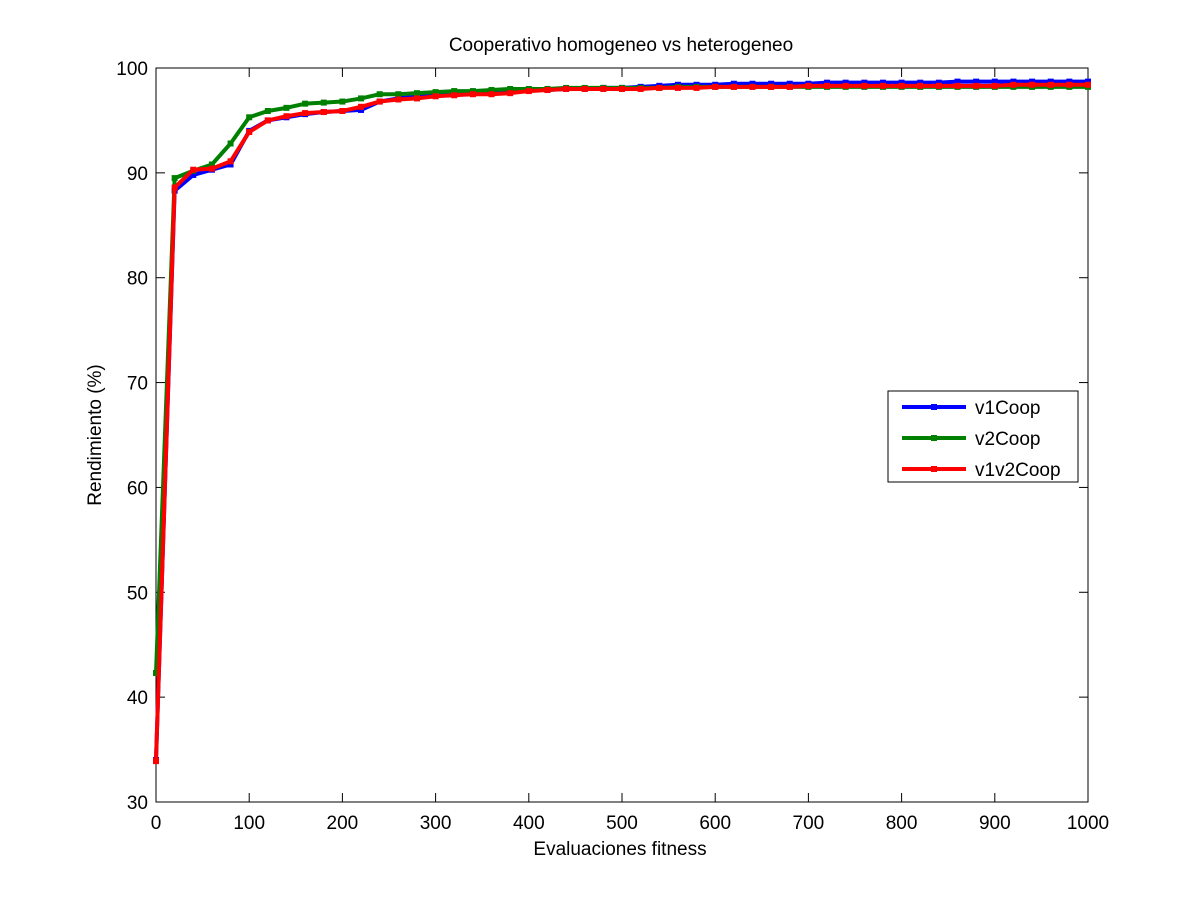  What do you see at coordinates (809, 823) in the screenshot?
I see `x-tick-label: 700` at bounding box center [809, 823].